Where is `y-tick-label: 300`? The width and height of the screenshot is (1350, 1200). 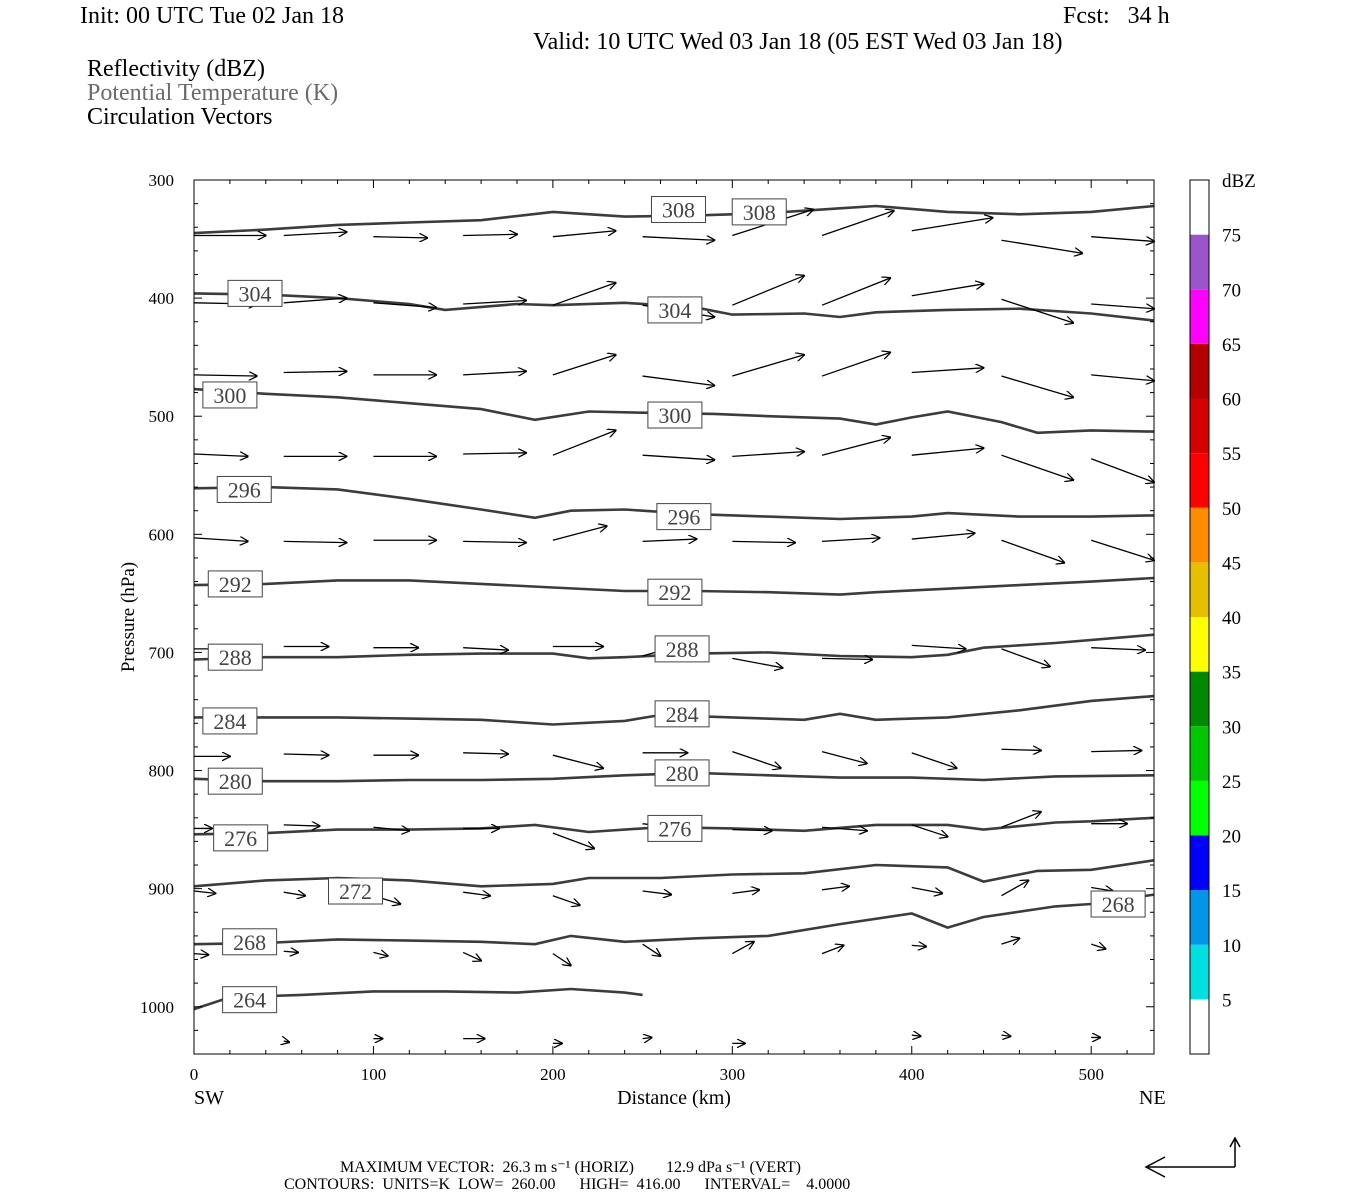
y-tick-label: 300 is located at coordinates (162, 180).